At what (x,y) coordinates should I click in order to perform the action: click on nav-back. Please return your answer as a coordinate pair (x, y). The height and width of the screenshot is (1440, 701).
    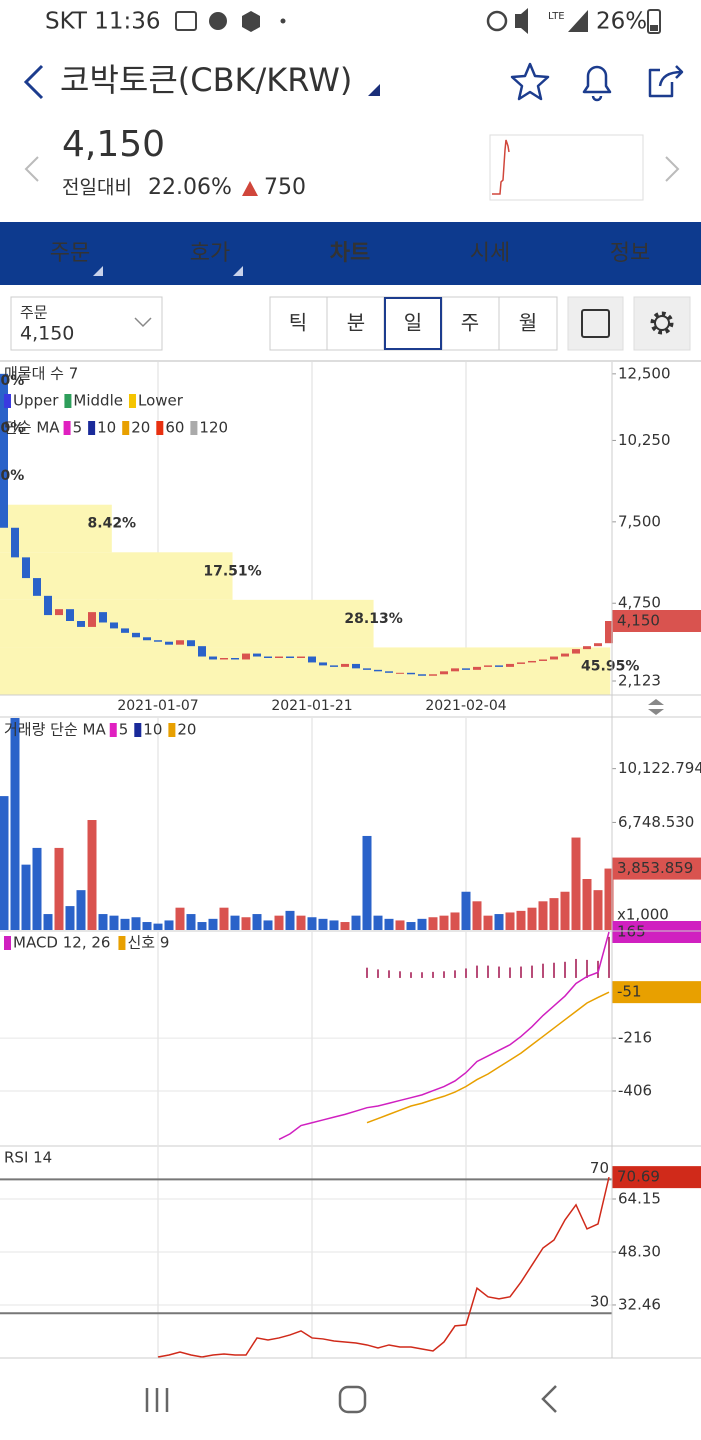
    Looking at the image, I should click on (549, 1399).